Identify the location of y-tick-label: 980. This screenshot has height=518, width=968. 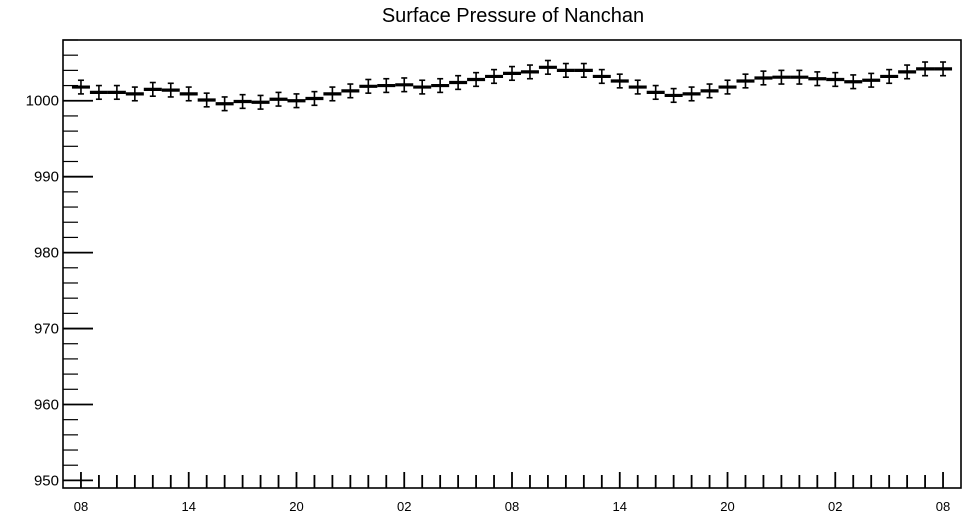
(46, 253).